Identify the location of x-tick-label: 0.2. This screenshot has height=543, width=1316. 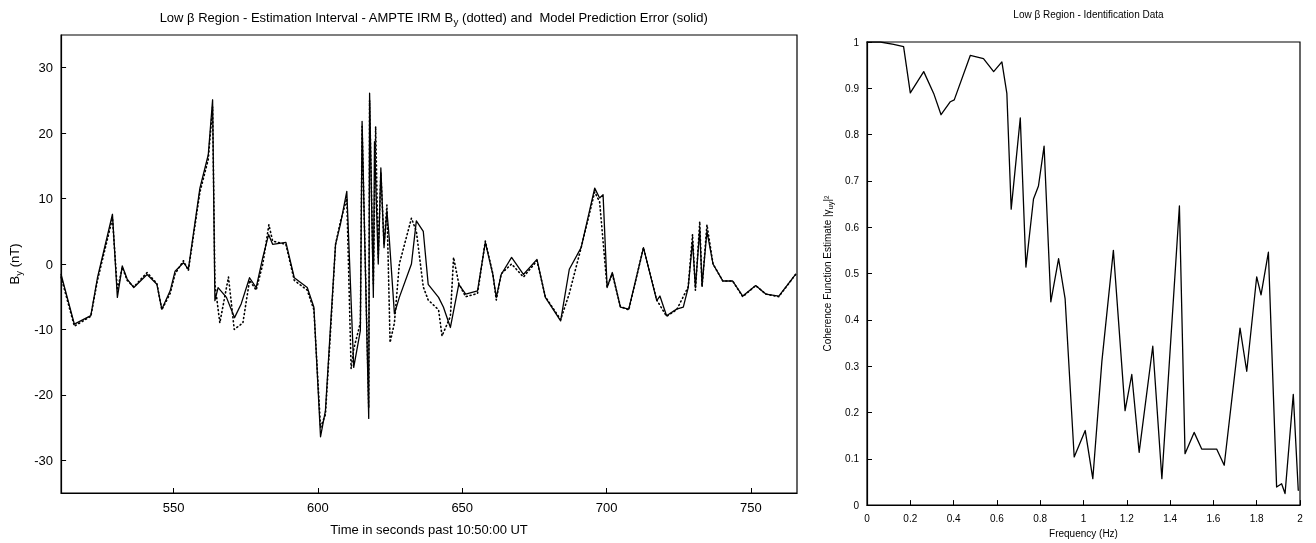
(910, 518).